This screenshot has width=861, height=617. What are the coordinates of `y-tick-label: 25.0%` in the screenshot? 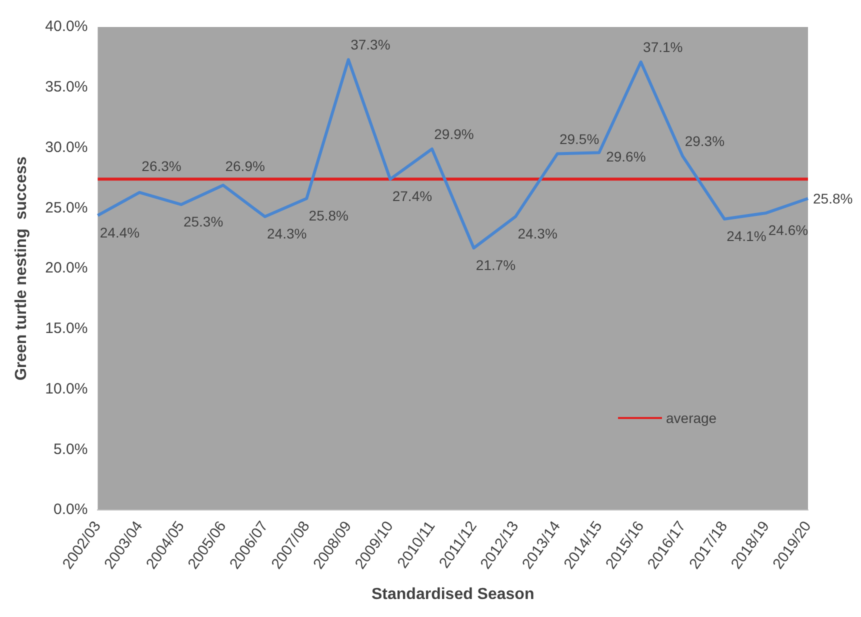 It's located at (66, 207).